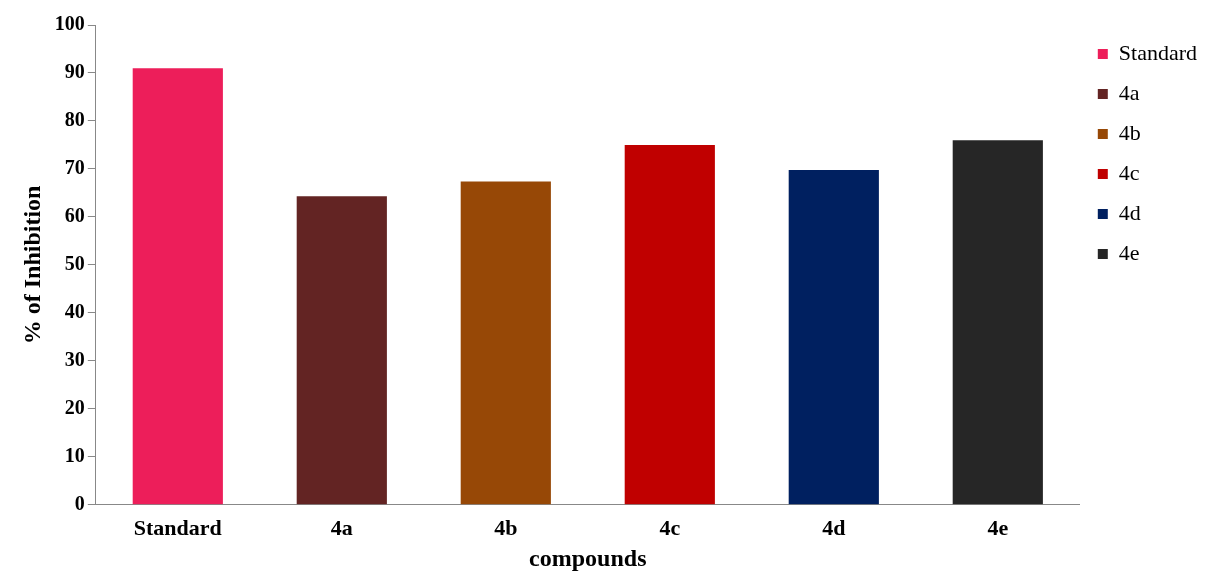 The height and width of the screenshot is (579, 1207). Describe the element at coordinates (74, 359) in the screenshot. I see `y-tick-label: 30` at that location.